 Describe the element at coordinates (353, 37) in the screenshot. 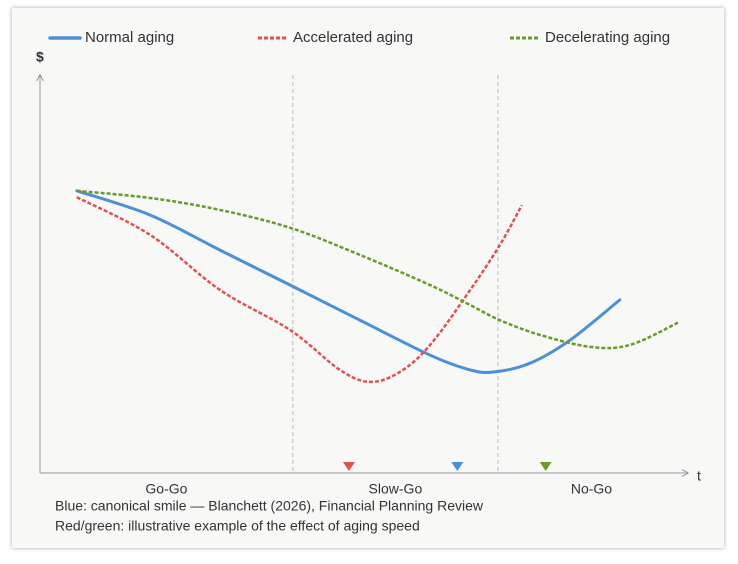

I see `legend-label: Accelerated aging` at that location.